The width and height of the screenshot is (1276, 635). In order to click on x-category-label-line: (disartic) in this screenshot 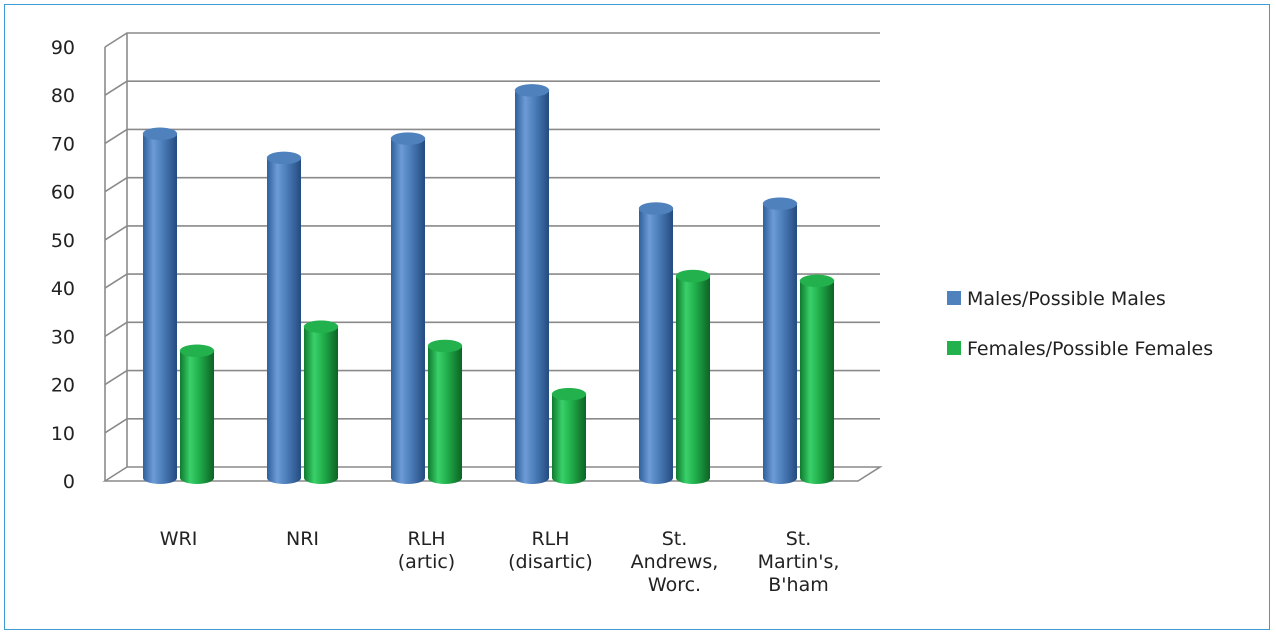, I will do `click(550, 562)`.